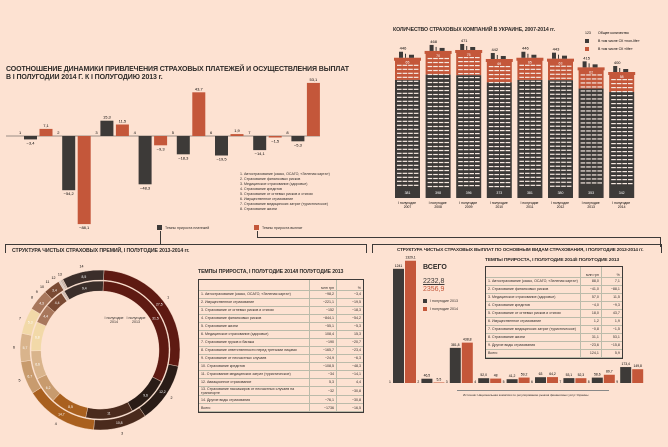 The image size is (668, 447). Describe the element at coordinates (617, 62) in the screenshot. I see `total-label: 400` at that location.